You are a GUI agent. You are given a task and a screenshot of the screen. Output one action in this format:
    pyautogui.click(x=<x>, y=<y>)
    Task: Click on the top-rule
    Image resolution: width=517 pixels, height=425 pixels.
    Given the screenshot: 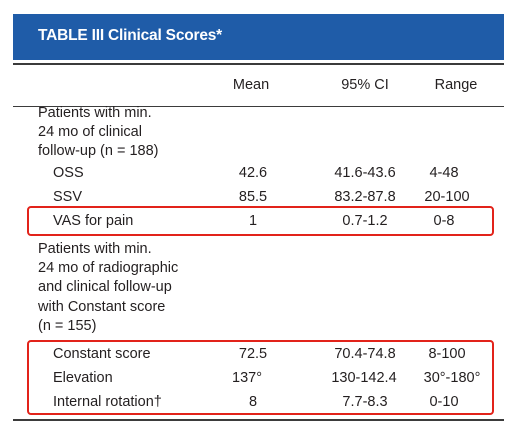 What is the action you would take?
    pyautogui.click(x=258, y=64)
    